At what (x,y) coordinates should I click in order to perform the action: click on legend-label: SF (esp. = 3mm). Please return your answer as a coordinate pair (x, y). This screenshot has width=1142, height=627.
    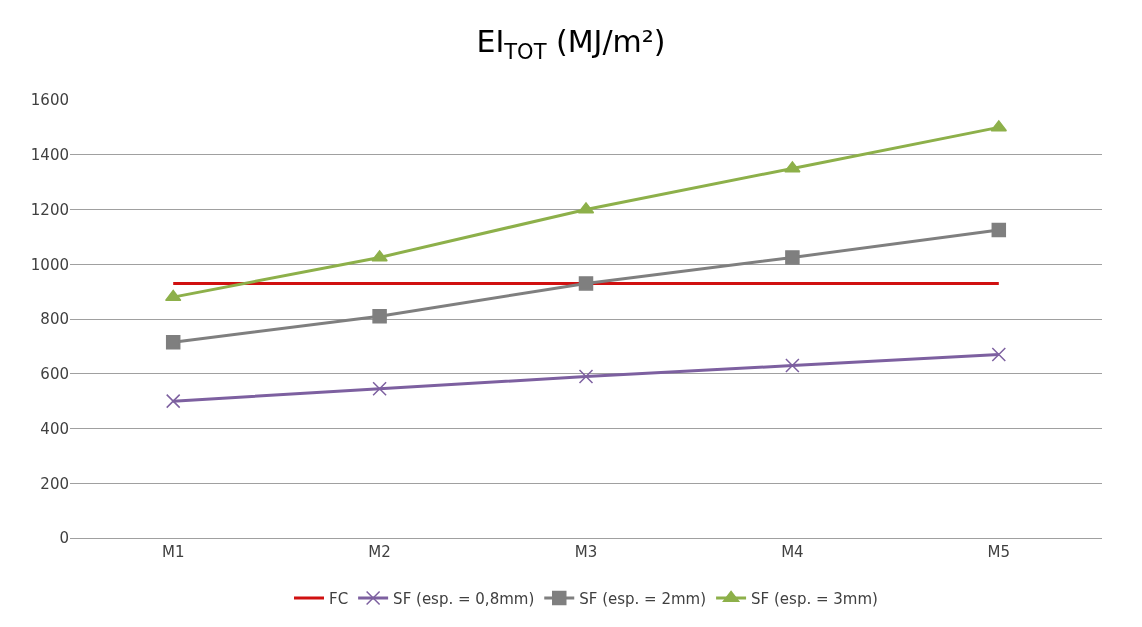
    Looking at the image, I should click on (814, 598).